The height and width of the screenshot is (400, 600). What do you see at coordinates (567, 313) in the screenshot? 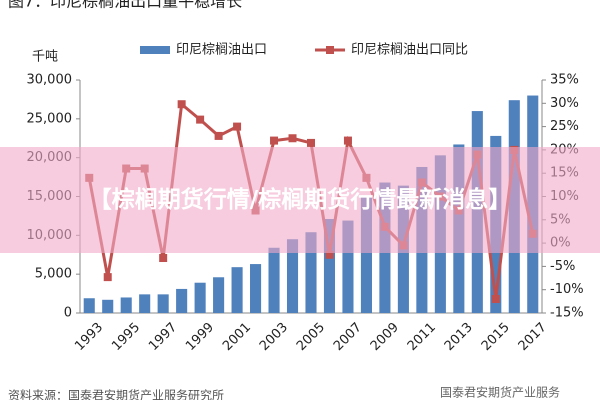
I see `y2-tick-label: -15%` at bounding box center [567, 313].